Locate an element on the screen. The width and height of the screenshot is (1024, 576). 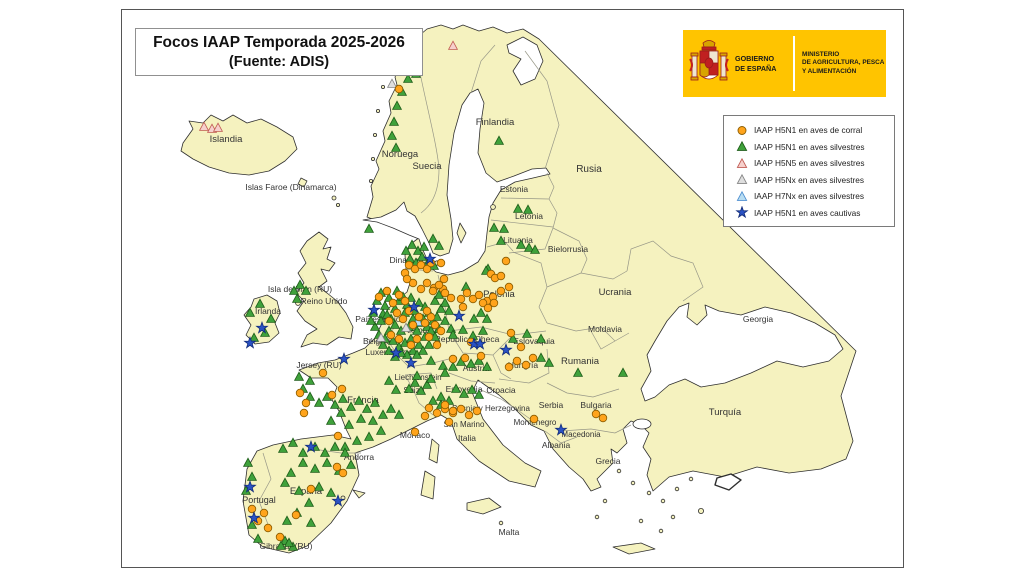
outbreak-marker-p is located at coordinates (218, 127).